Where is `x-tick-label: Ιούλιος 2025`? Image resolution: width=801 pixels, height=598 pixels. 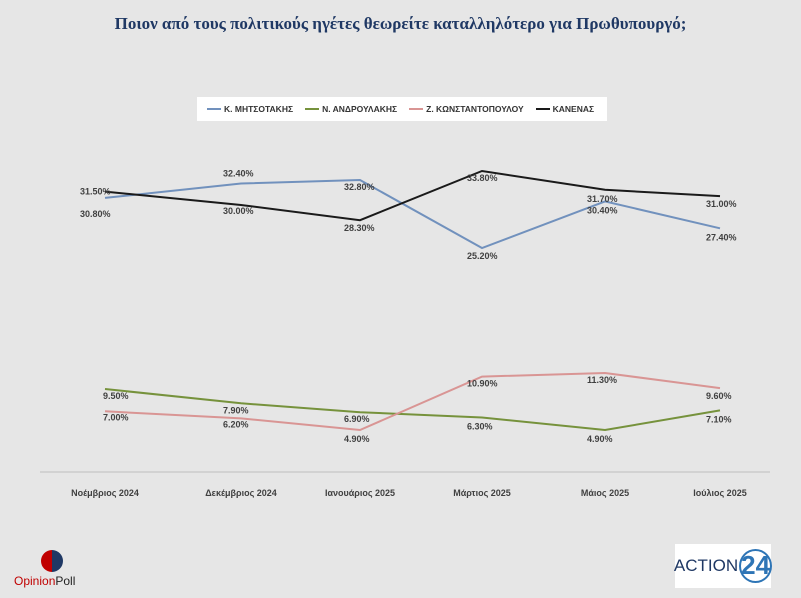 x-tick-label: Ιούλιος 2025 is located at coordinates (719, 493).